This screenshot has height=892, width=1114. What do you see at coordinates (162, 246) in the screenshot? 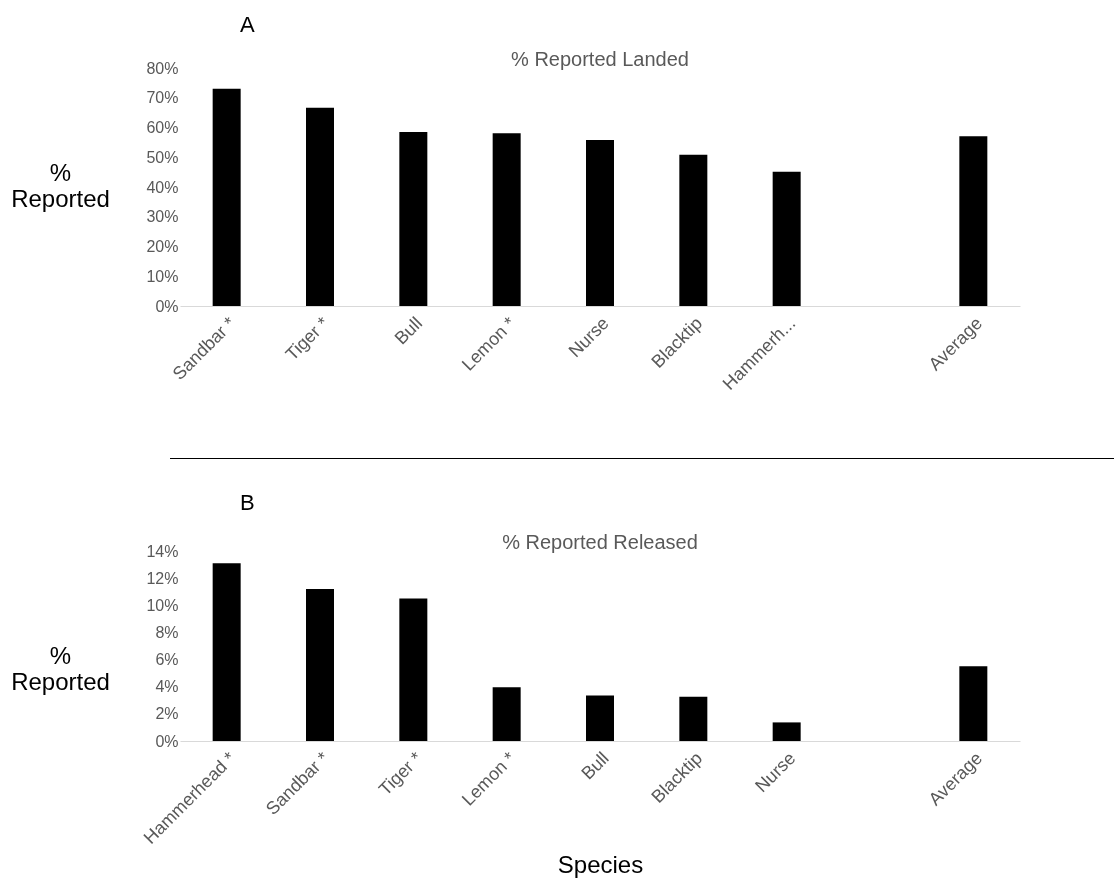
I see `y-tick-label: 20%` at bounding box center [162, 246].